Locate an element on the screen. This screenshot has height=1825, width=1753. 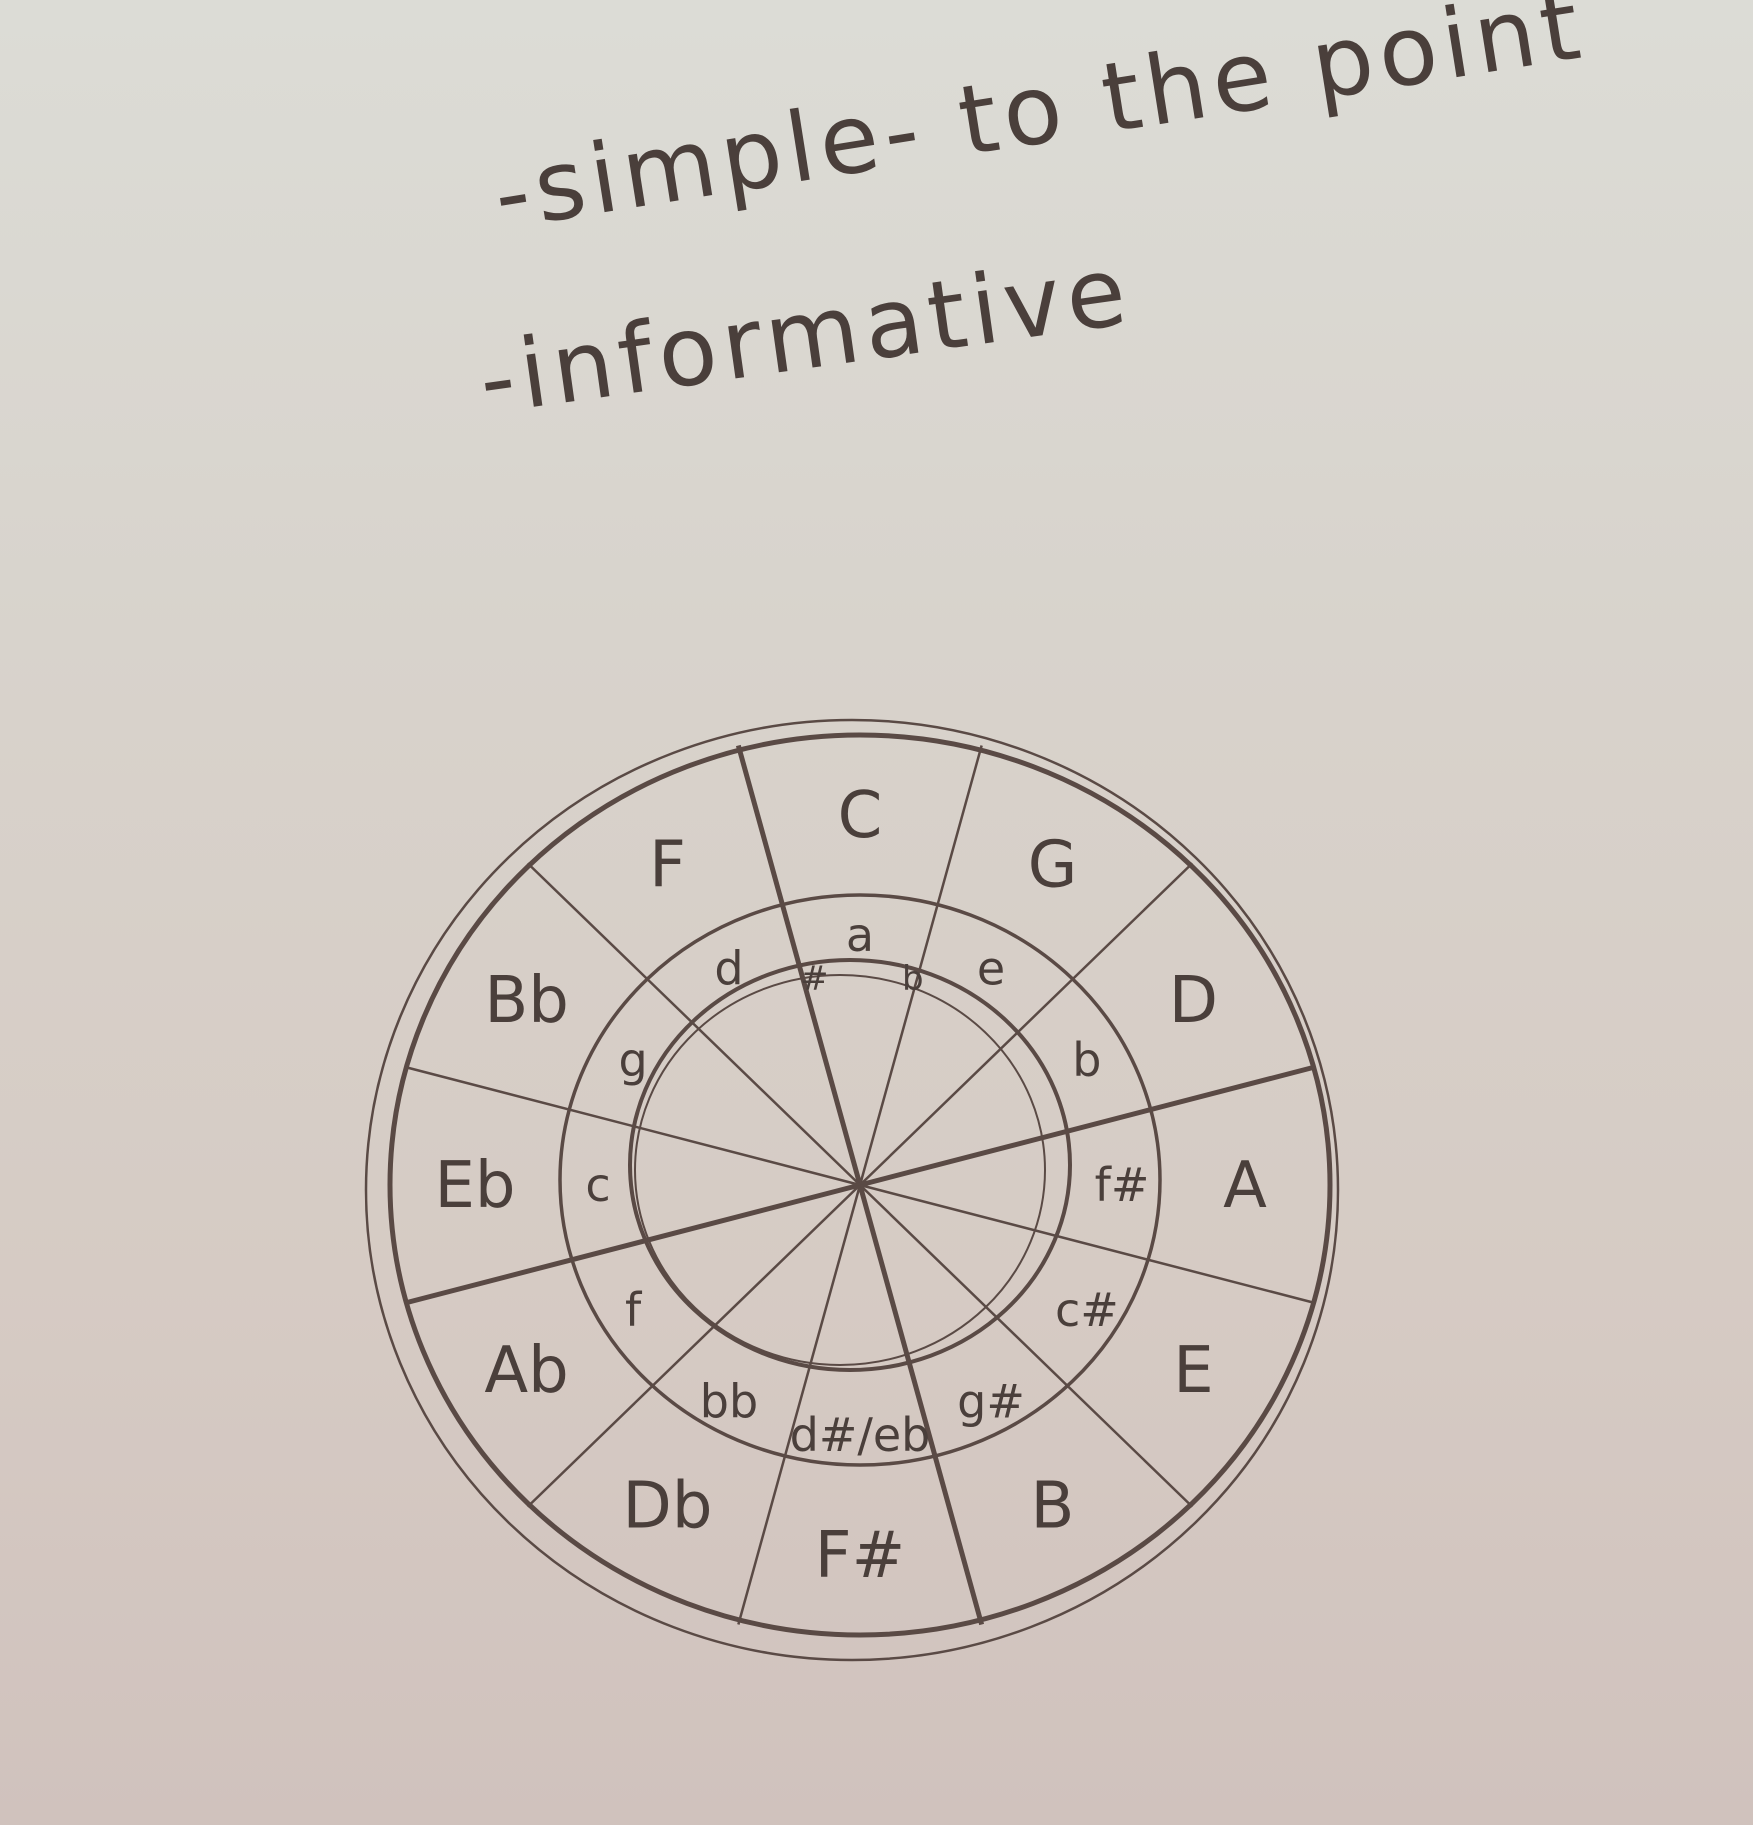
note-line-simple: -simple- to the point is located at coordinates (1039, 126).